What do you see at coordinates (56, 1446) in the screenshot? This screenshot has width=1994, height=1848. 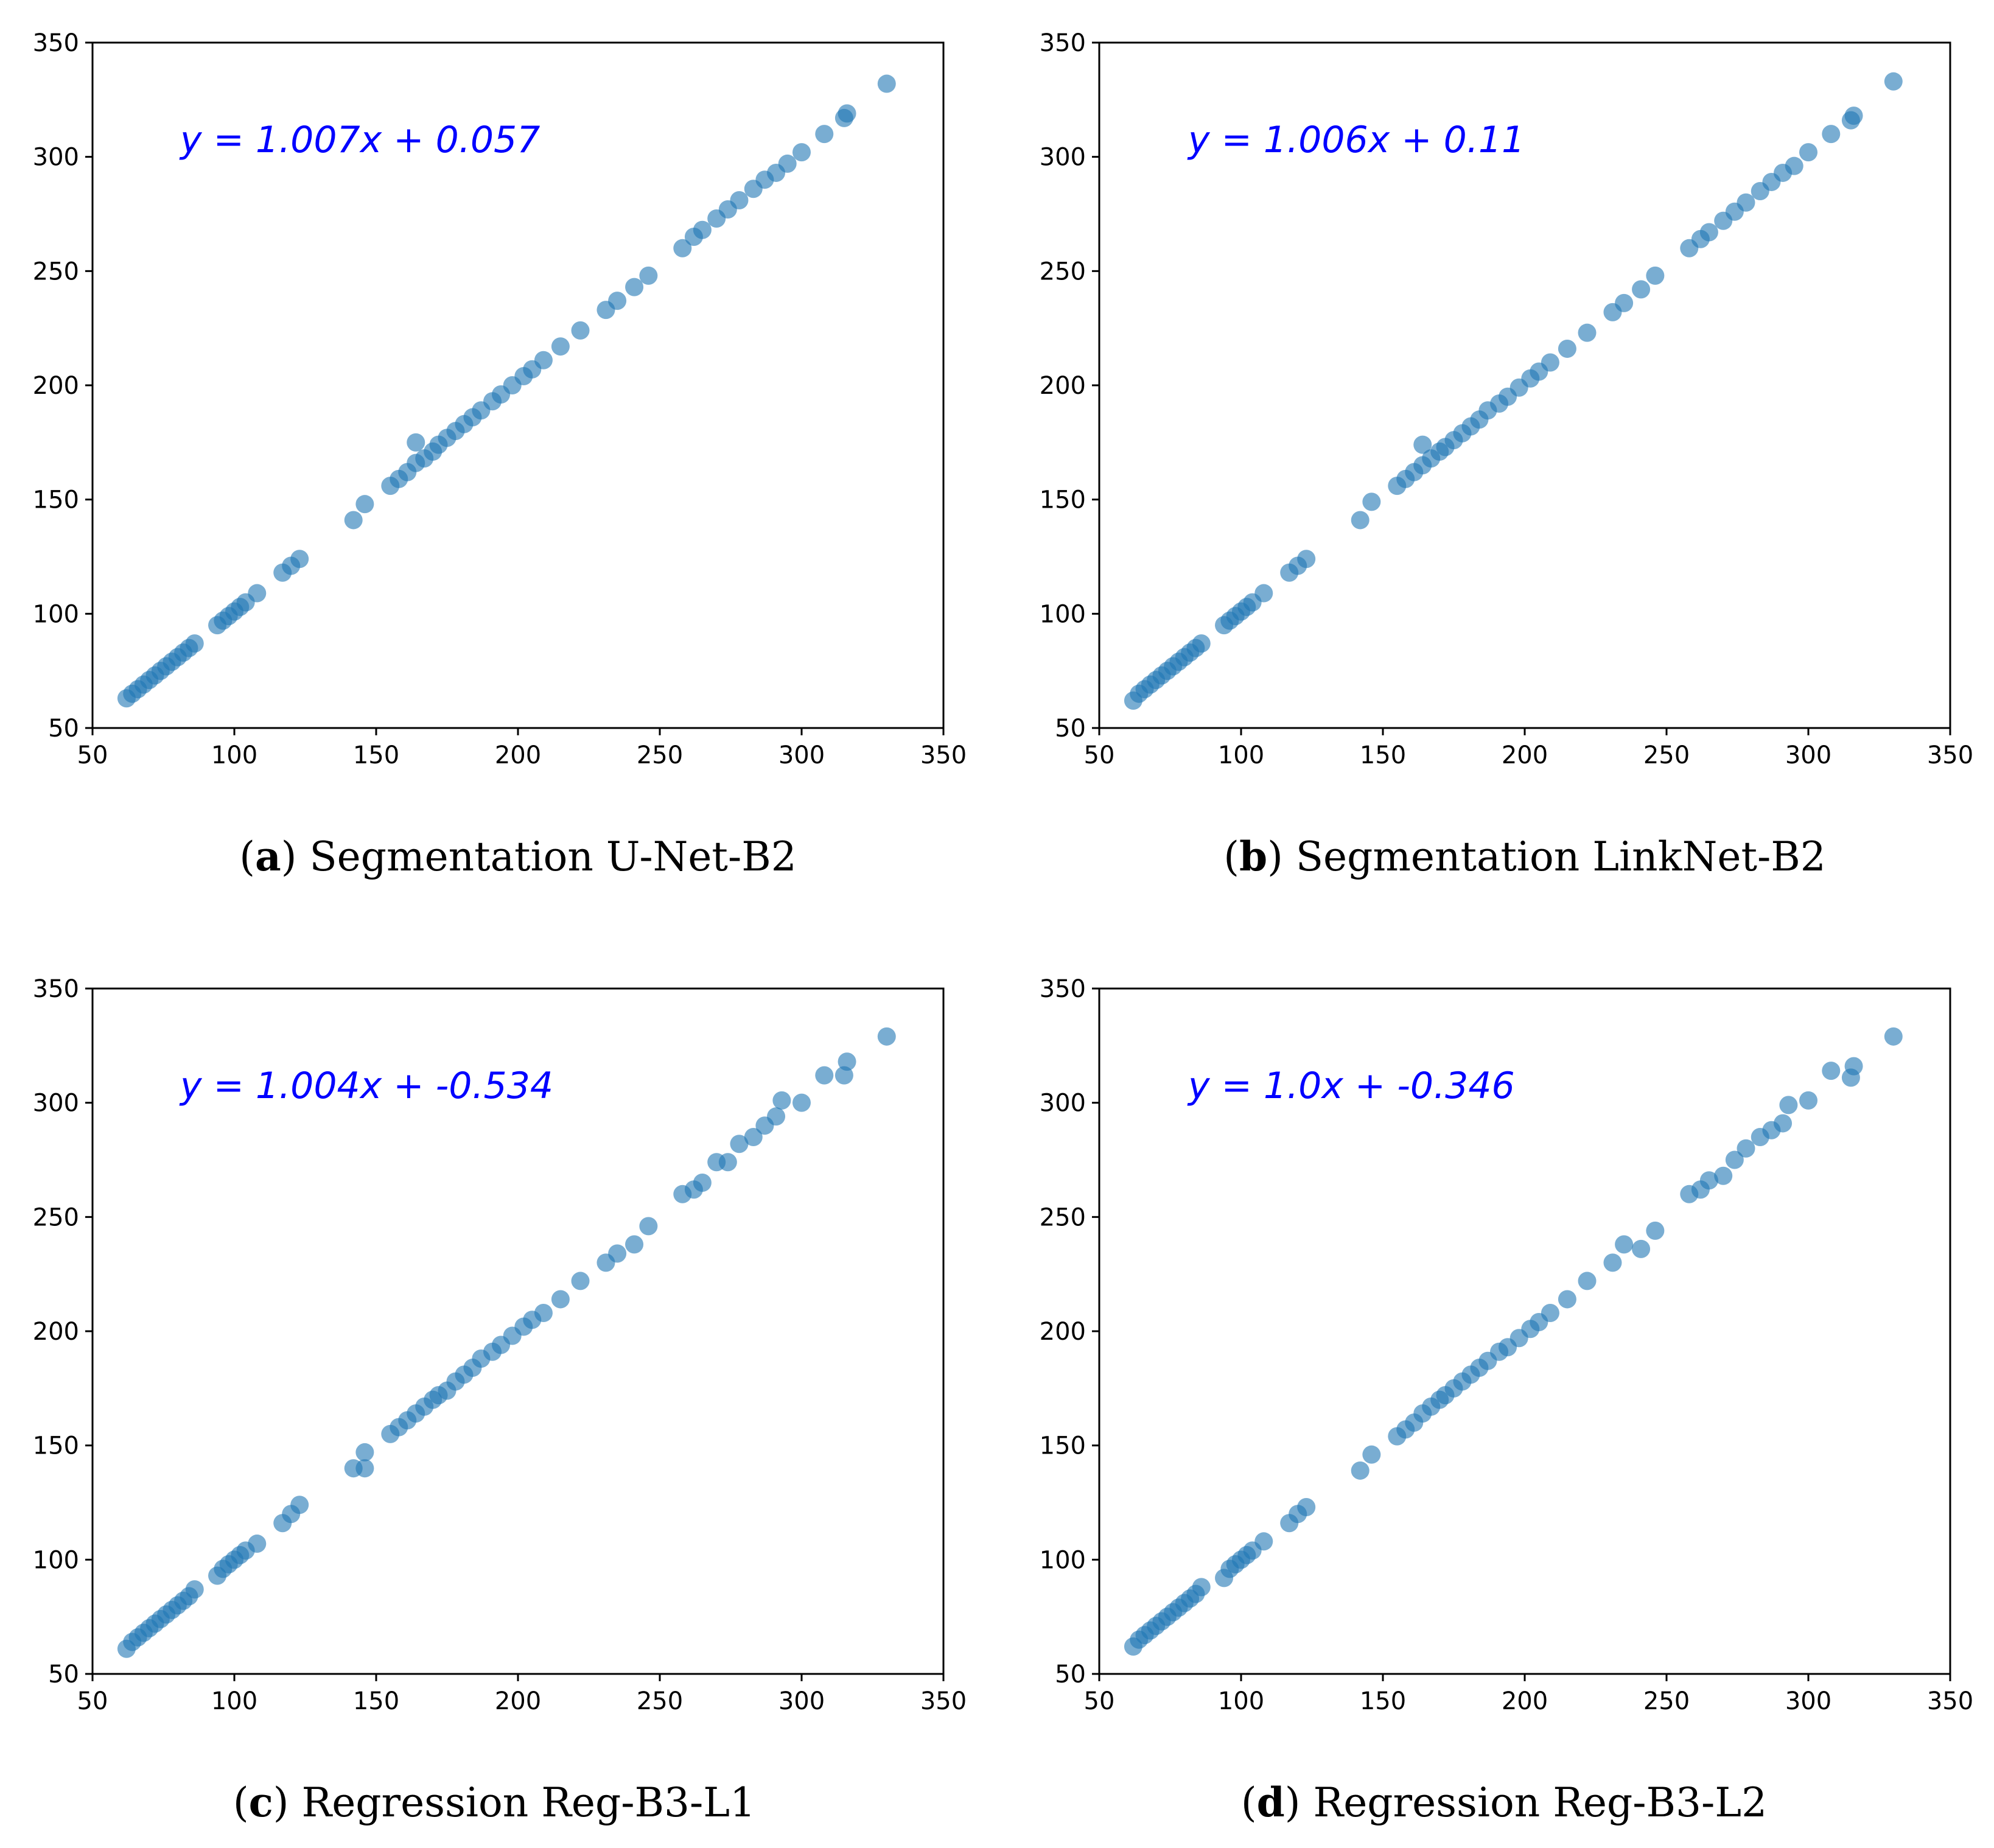 I see `panel-c-ytick-label: 150` at bounding box center [56, 1446].